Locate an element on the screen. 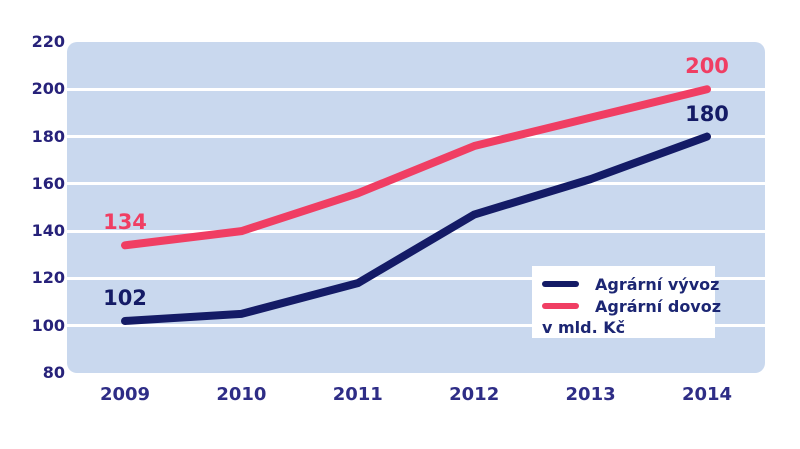  x-axis-label-2009: 2009 is located at coordinates (125, 394).